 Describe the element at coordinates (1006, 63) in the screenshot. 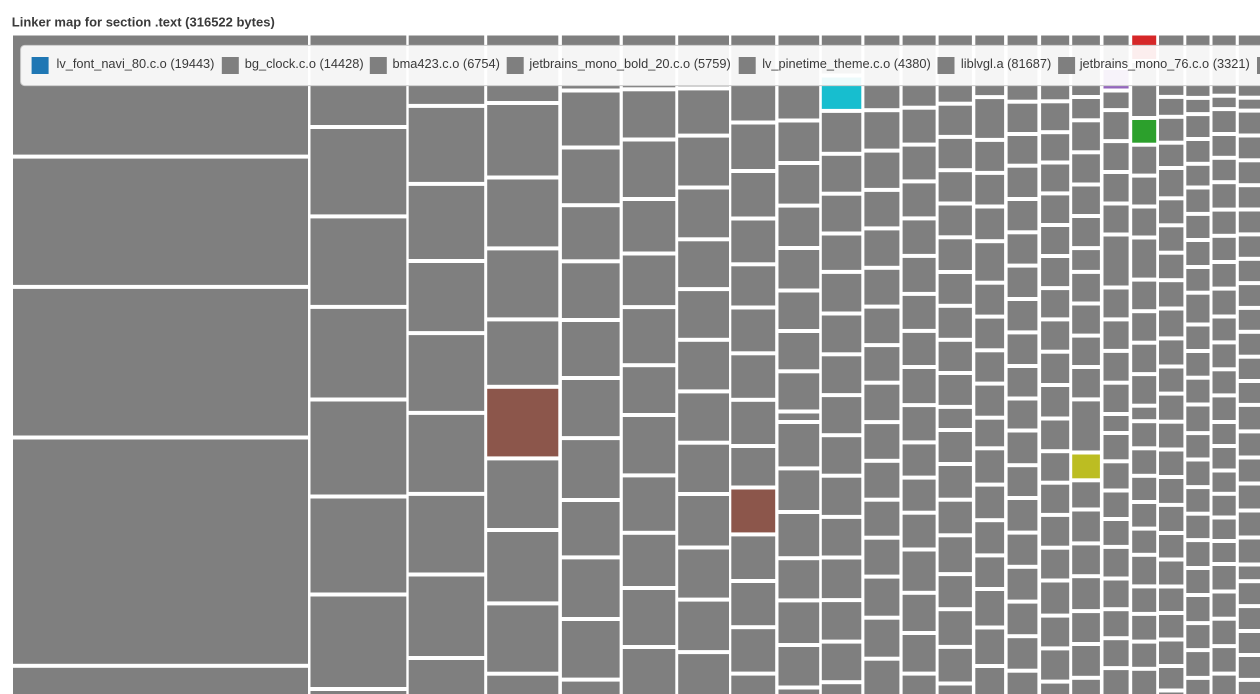

I see `svg-text: liblvgl.a (81687)` at that location.